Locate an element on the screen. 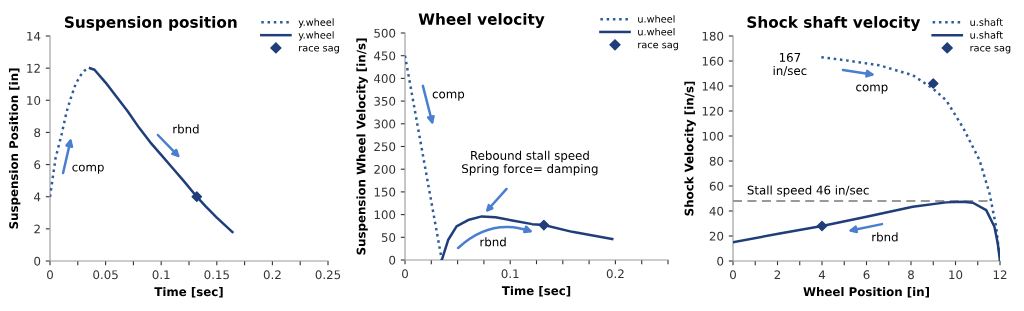 The image size is (1024, 311). x-axis-title: Wheel Position [in] is located at coordinates (866, 292).